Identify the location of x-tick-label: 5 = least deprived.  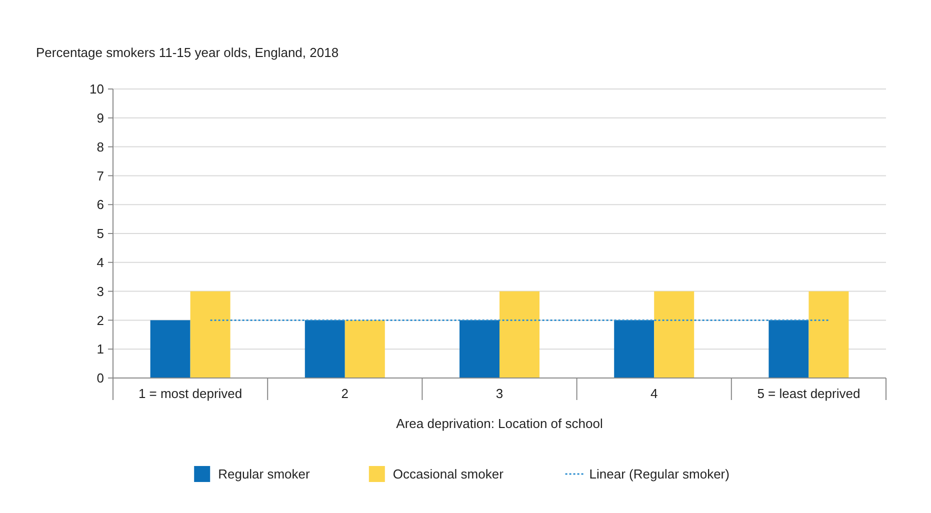
(808, 393).